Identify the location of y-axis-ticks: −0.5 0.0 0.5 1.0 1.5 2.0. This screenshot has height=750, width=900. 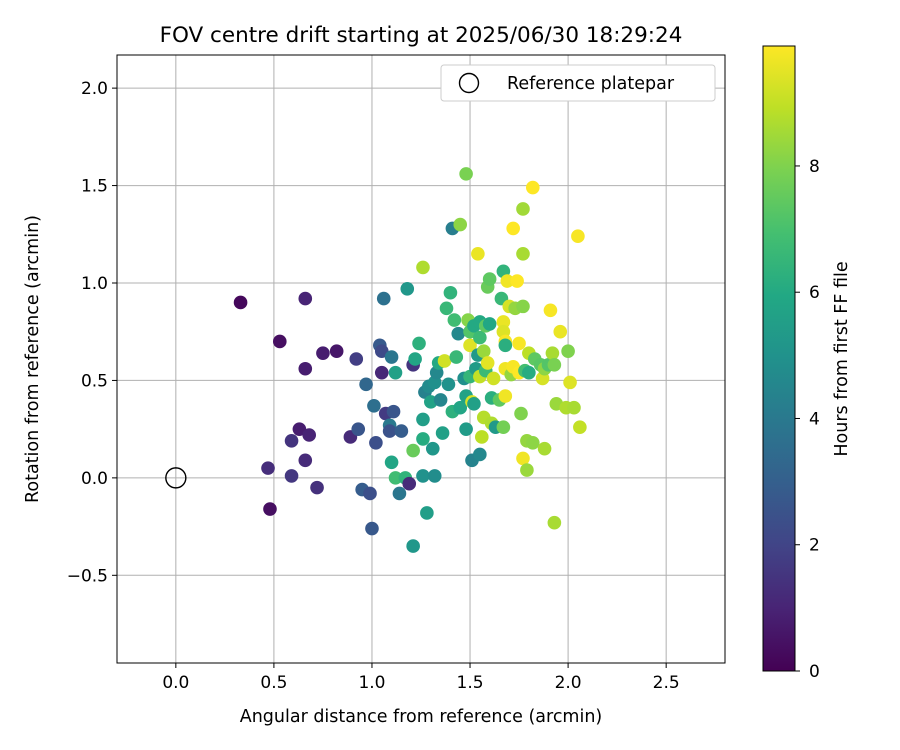
(92, 332).